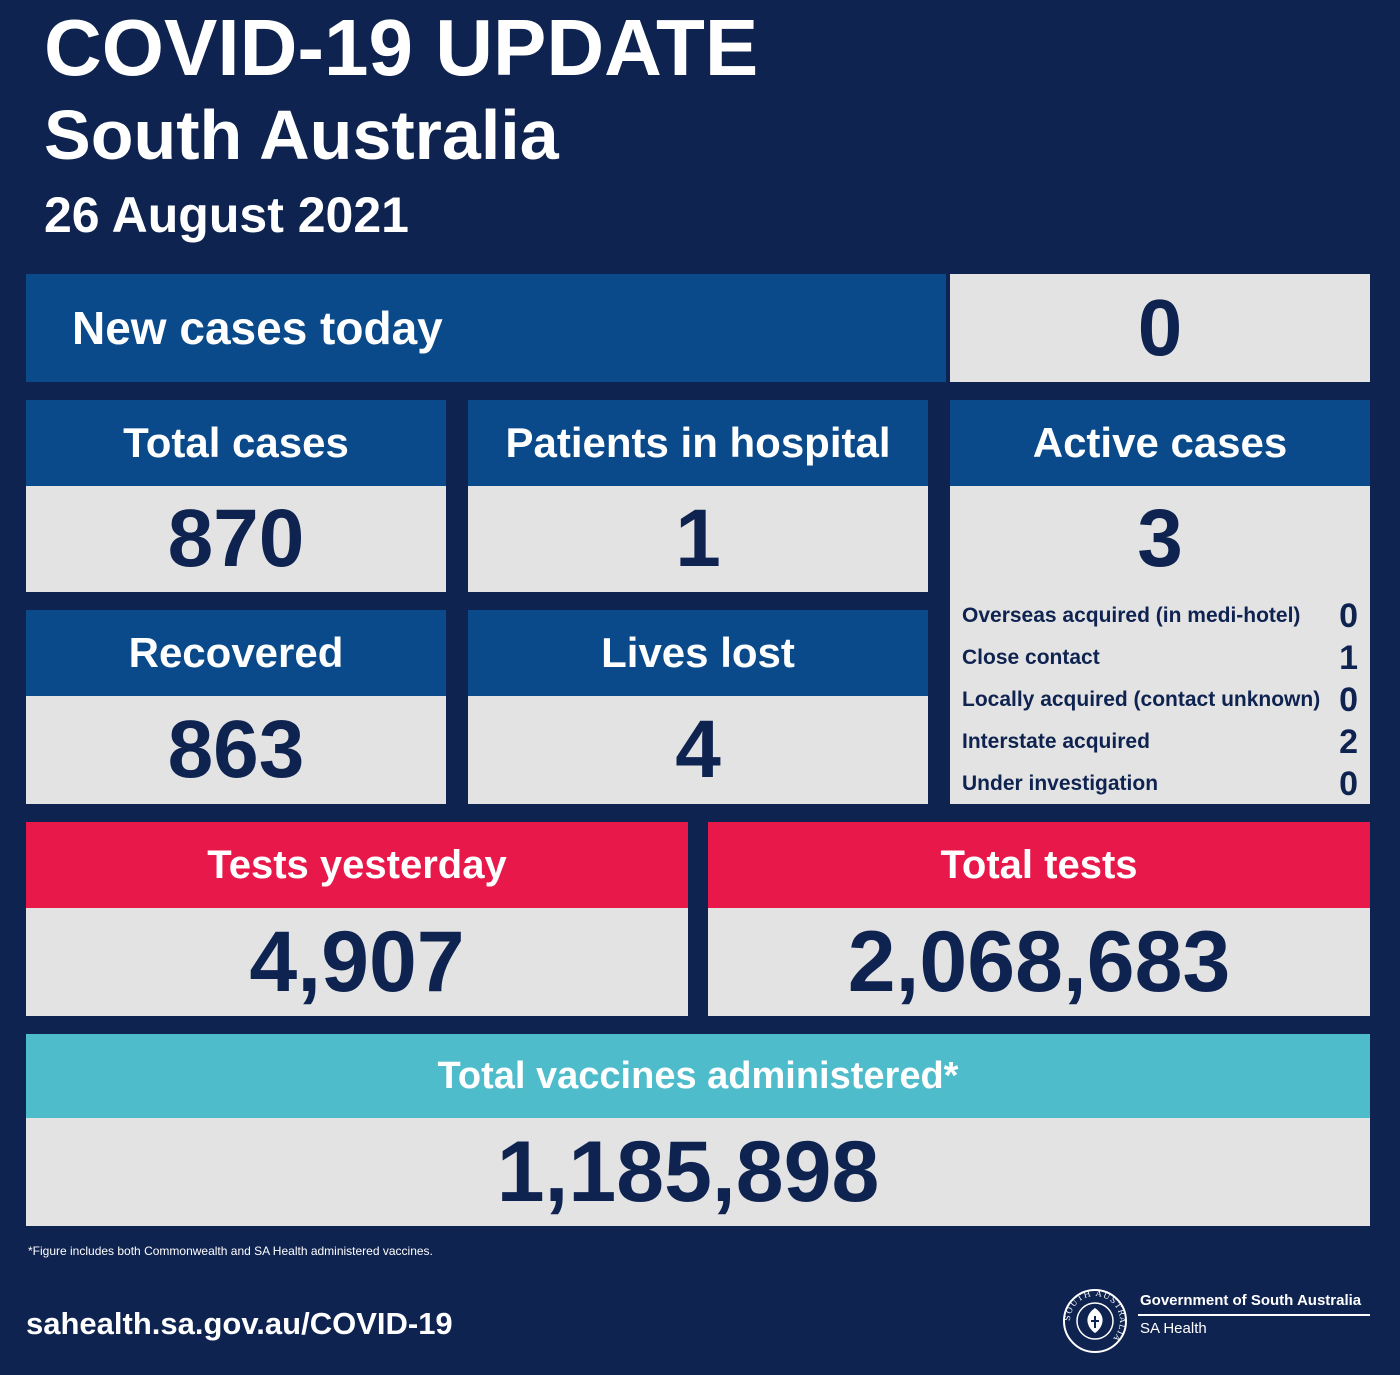  Describe the element at coordinates (698, 1076) in the screenshot. I see `vaccines-header: Total vaccines administered*` at that location.